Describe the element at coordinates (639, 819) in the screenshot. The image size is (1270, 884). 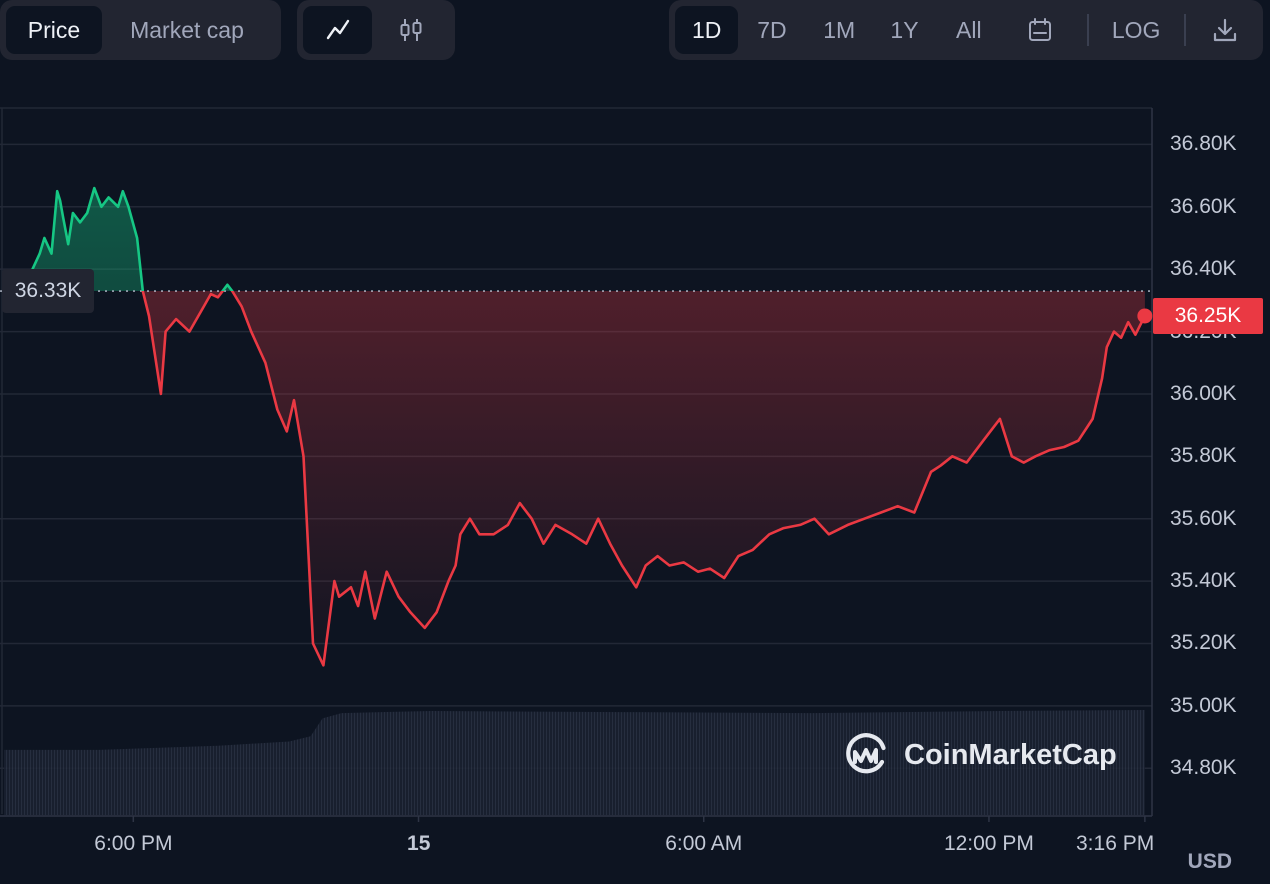
I see `x-tick-marks` at that location.